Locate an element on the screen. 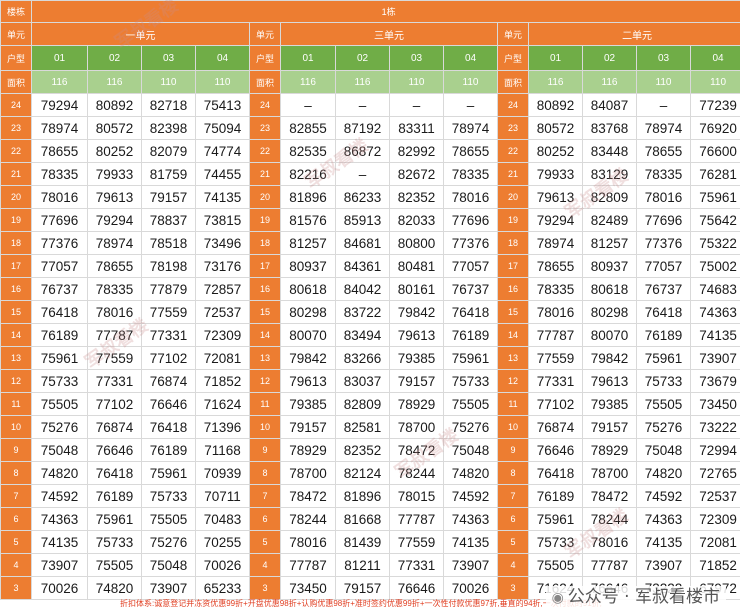  area-cell: 110 is located at coordinates (168, 82).